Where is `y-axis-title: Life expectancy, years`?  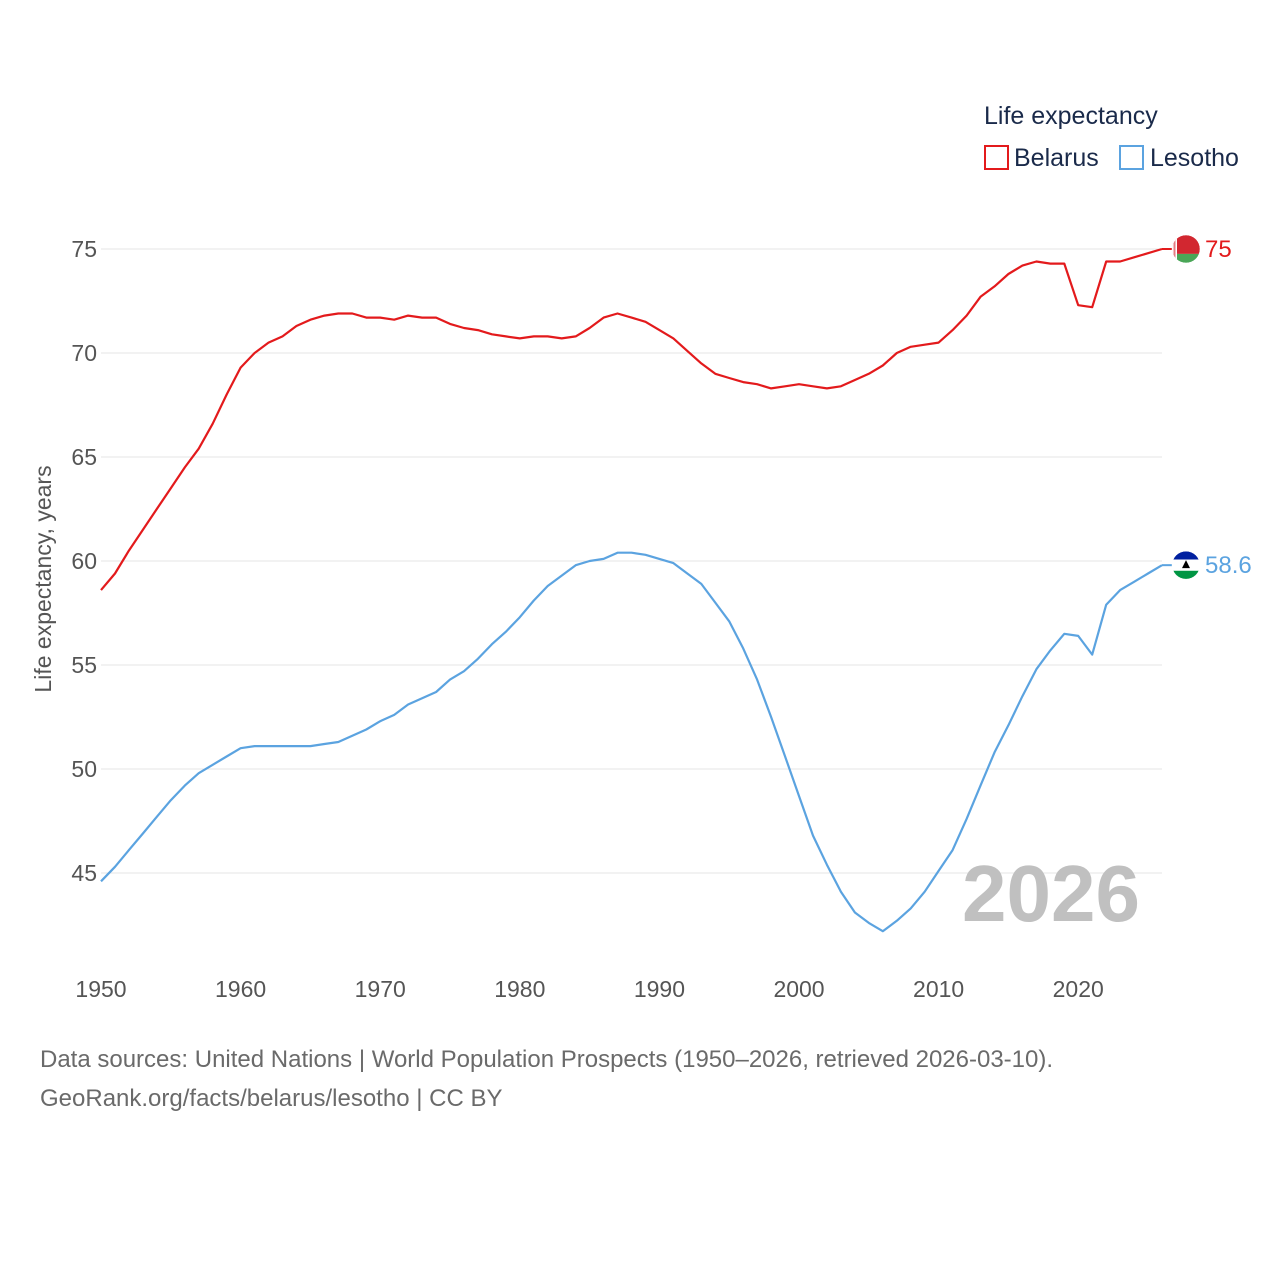
y-axis-title: Life expectancy, years is located at coordinates (43, 578).